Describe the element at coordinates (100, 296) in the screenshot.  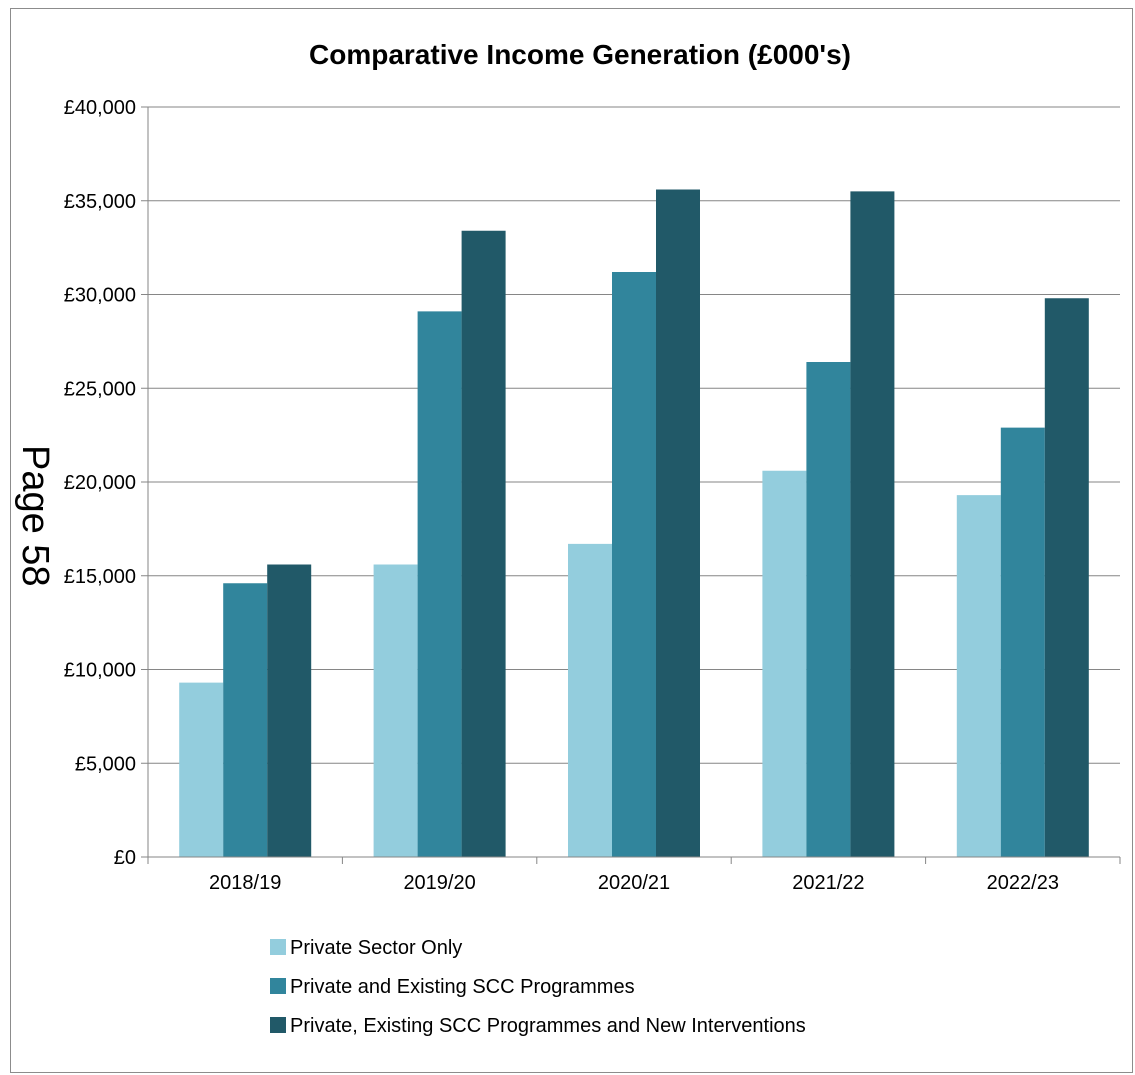
I see `y-tick-label: £30,000` at that location.